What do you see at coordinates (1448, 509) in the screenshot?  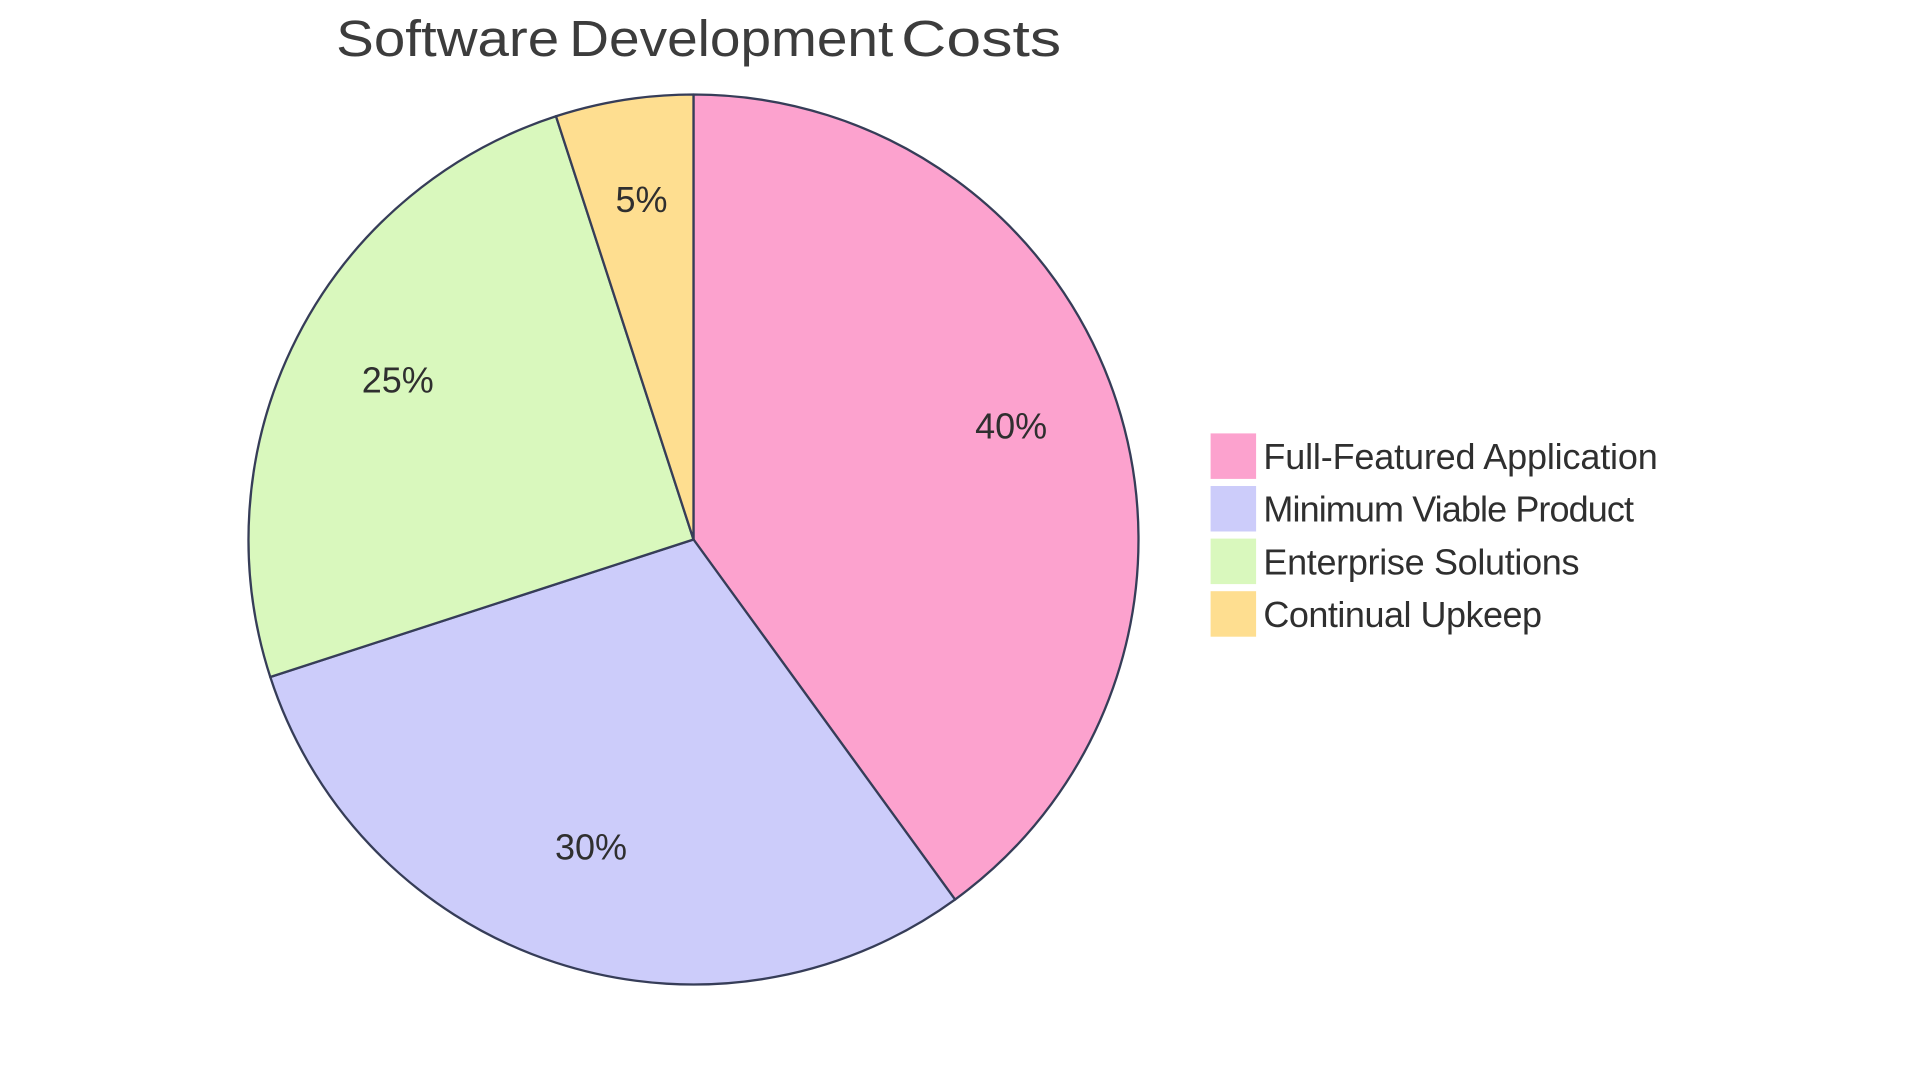 I see `svg-text: Minimum Viable Product` at bounding box center [1448, 509].